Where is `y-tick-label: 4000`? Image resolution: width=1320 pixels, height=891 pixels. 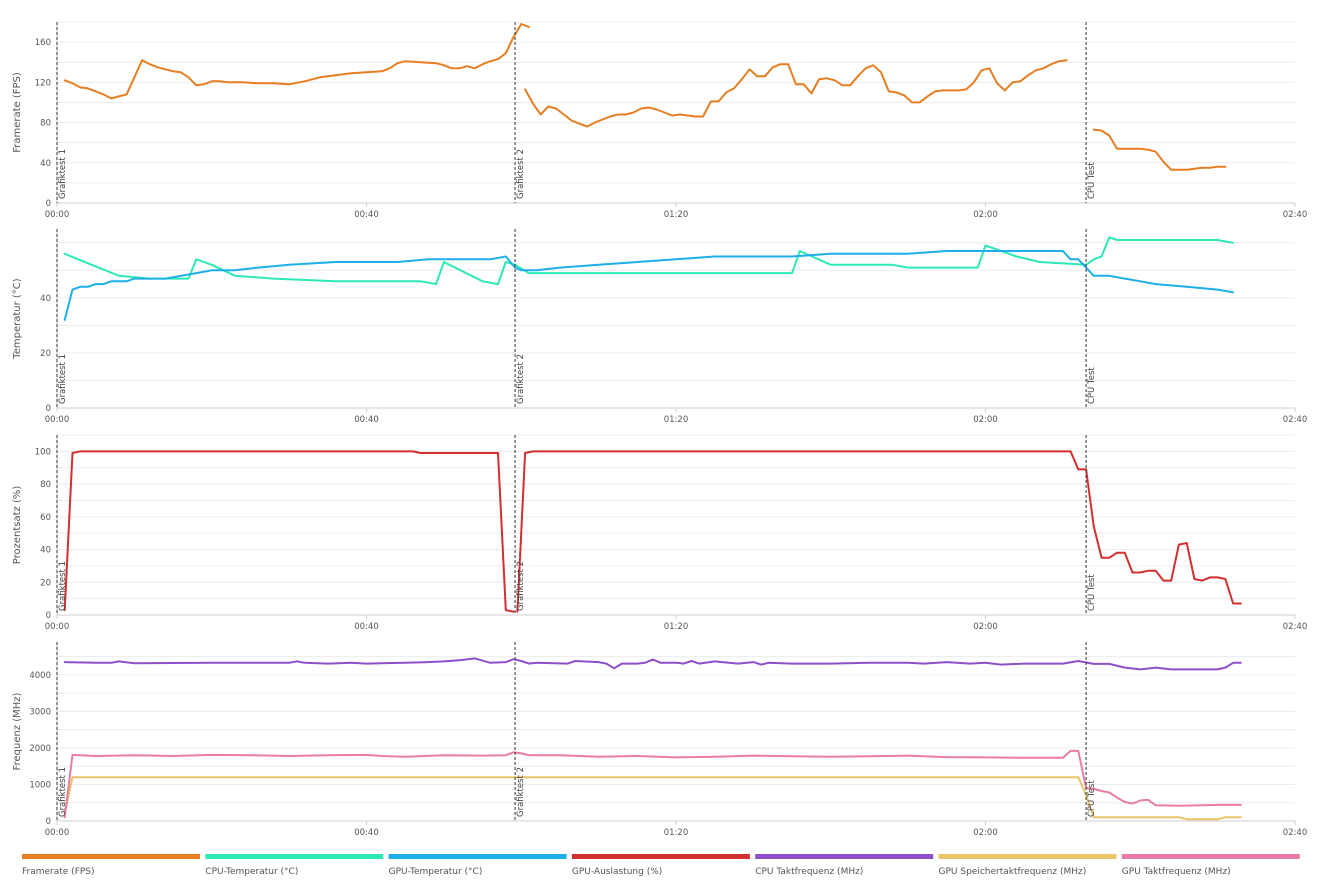 y-tick-label: 4000 is located at coordinates (40, 676).